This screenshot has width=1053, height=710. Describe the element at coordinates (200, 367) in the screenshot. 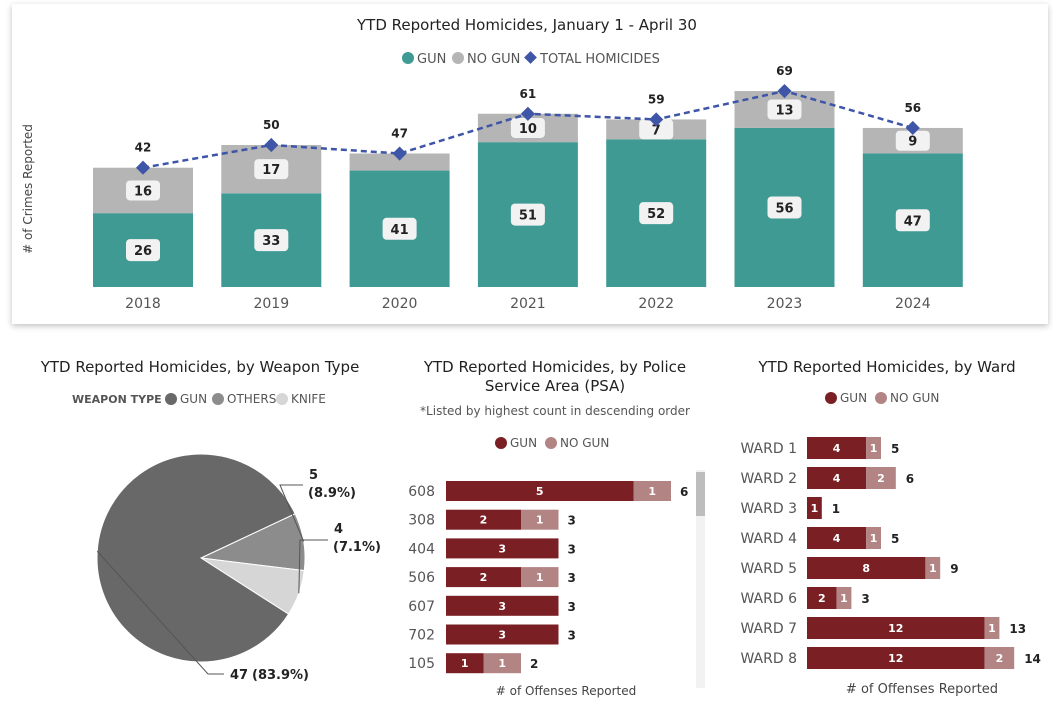

I see `pie-title: YTD Reported Homicides, by Weapon Type` at that location.